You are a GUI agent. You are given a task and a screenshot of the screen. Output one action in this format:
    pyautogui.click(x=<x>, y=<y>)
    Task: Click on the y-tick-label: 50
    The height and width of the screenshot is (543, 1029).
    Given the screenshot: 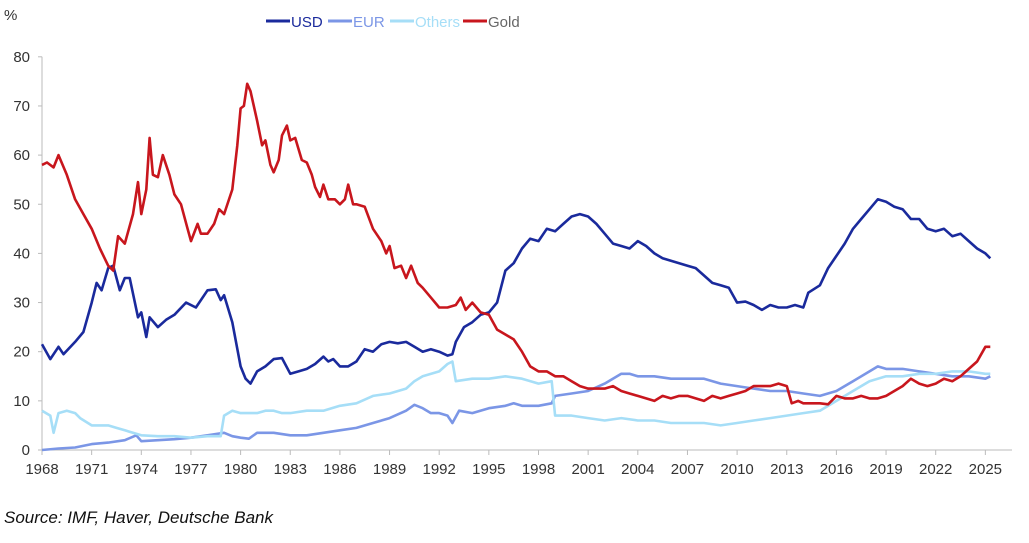 What is the action you would take?
    pyautogui.click(x=21, y=204)
    